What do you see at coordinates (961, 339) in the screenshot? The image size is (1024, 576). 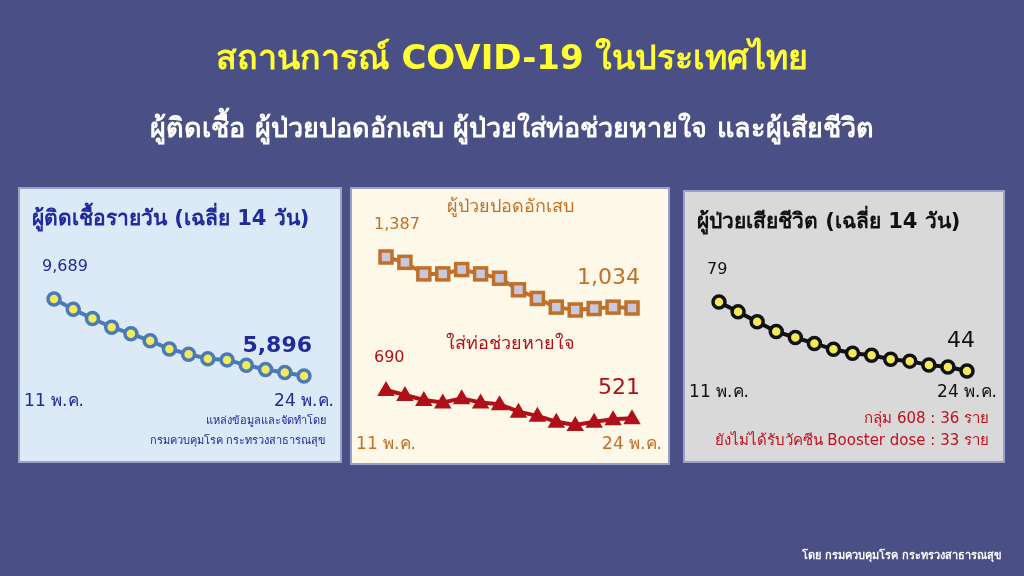 I see `data-label: 44` at bounding box center [961, 339].